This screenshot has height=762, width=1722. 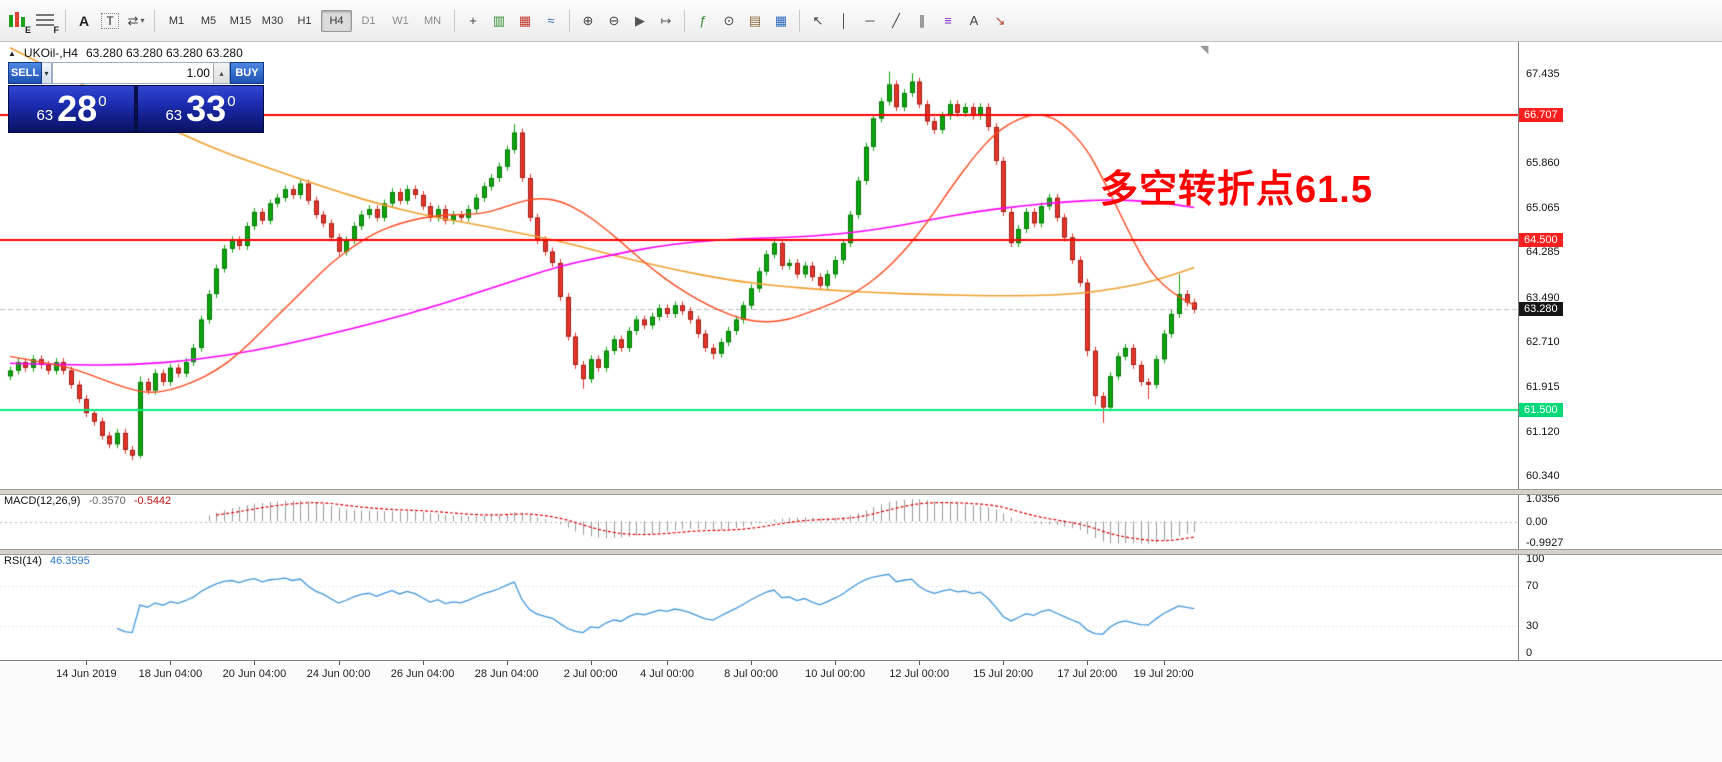 I want to click on one-click-trading-panel: SELL ▾ ▴ BUY 63 28 0, so click(x=136, y=97).